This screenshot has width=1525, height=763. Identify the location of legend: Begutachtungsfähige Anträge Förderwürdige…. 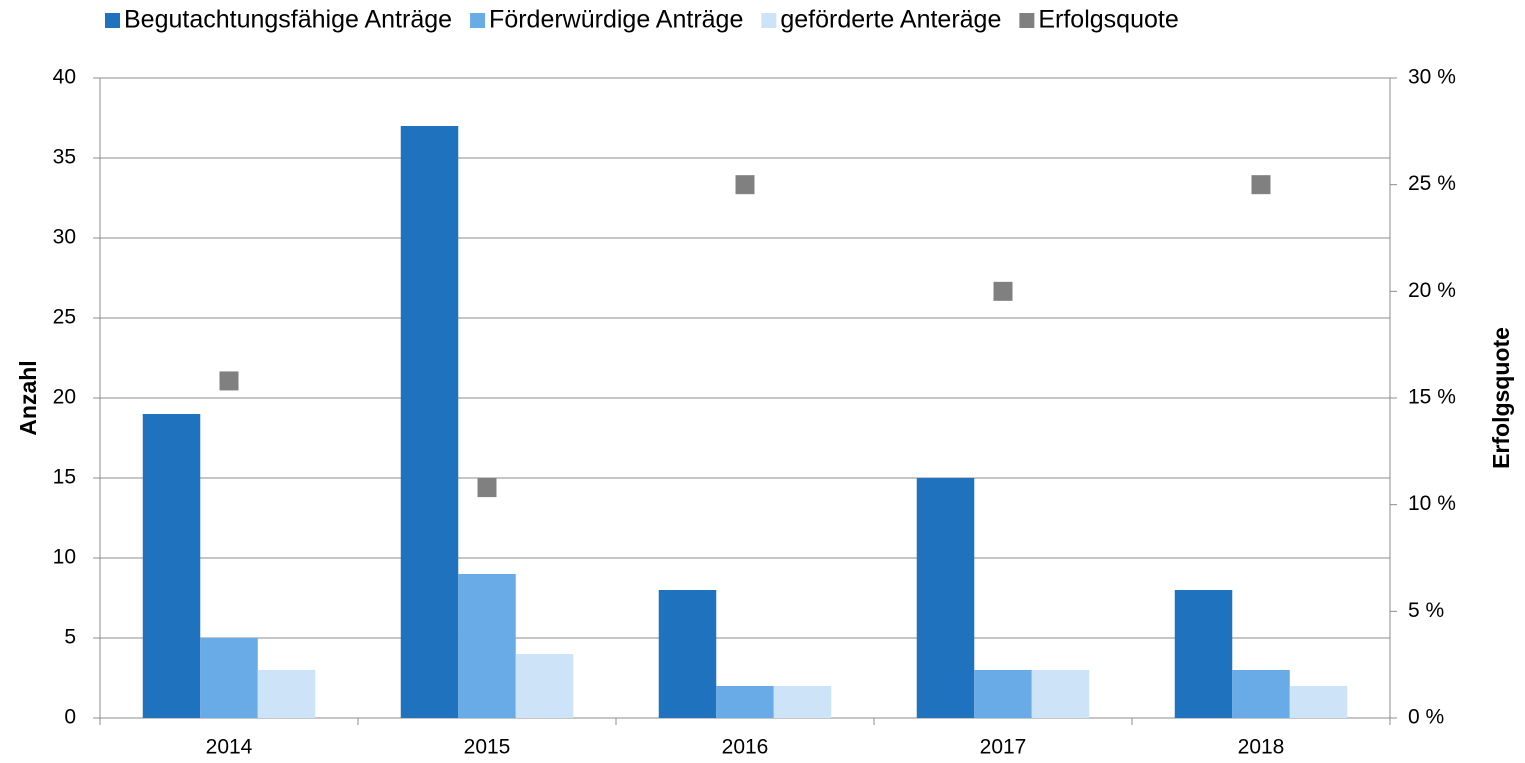
(642, 20).